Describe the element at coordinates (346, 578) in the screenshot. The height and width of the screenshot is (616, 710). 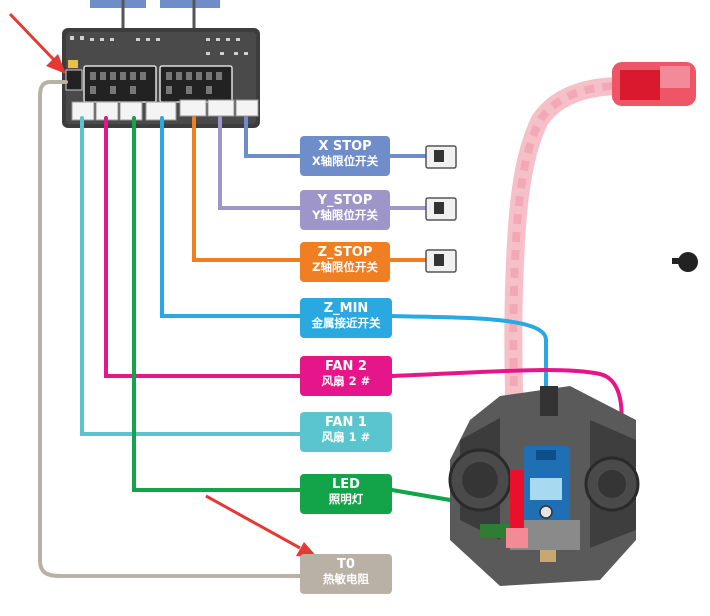
I see `label-t0-desc: 热敏电阻` at that location.